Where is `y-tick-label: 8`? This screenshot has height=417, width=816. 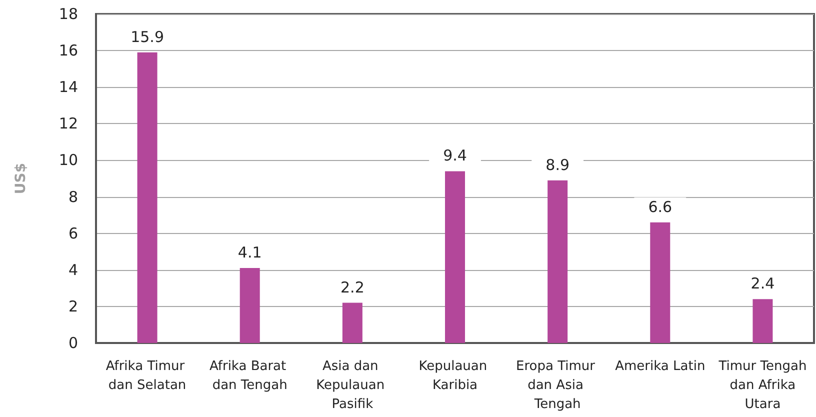
y-tick-label: 8 is located at coordinates (73, 197).